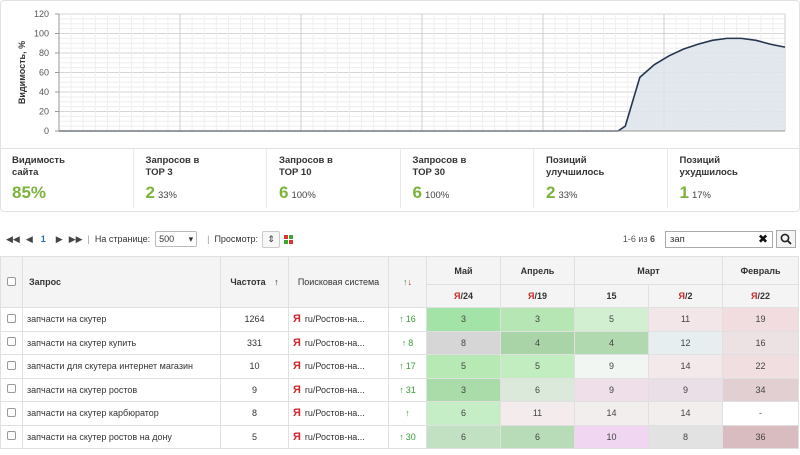 Image resolution: width=800 pixels, height=455 pixels. I want to click on query-cell: запчасти на скутер, so click(121, 319).